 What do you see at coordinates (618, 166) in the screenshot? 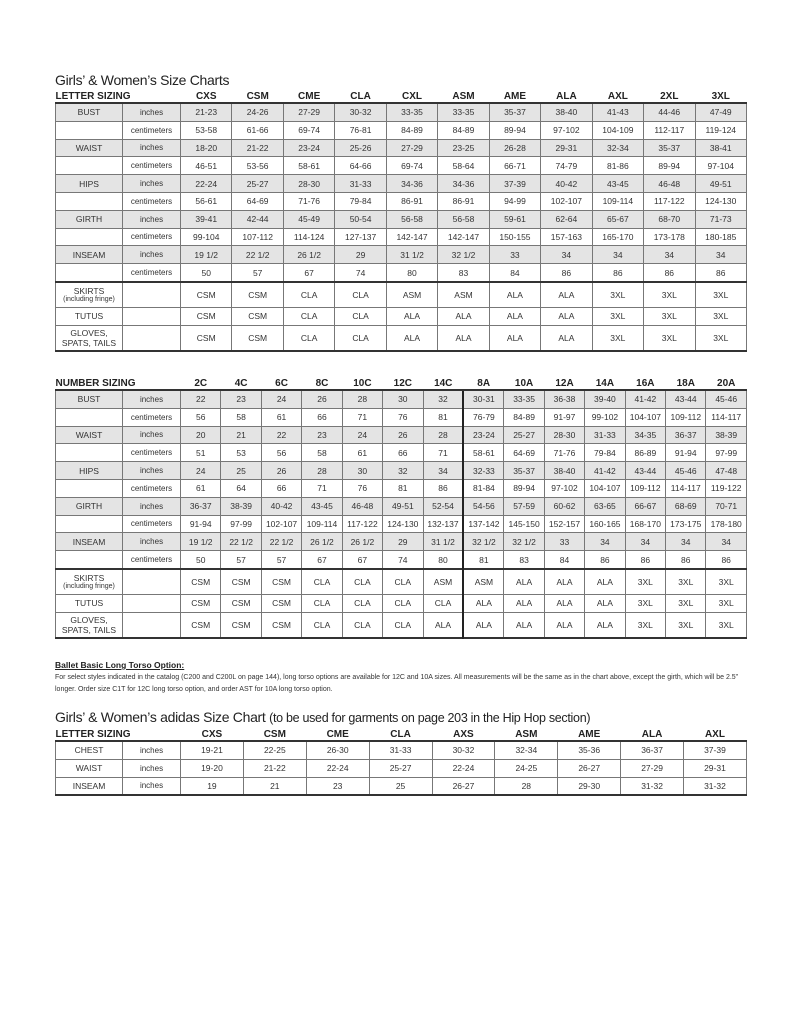
I see `cell: 81-86` at bounding box center [618, 166].